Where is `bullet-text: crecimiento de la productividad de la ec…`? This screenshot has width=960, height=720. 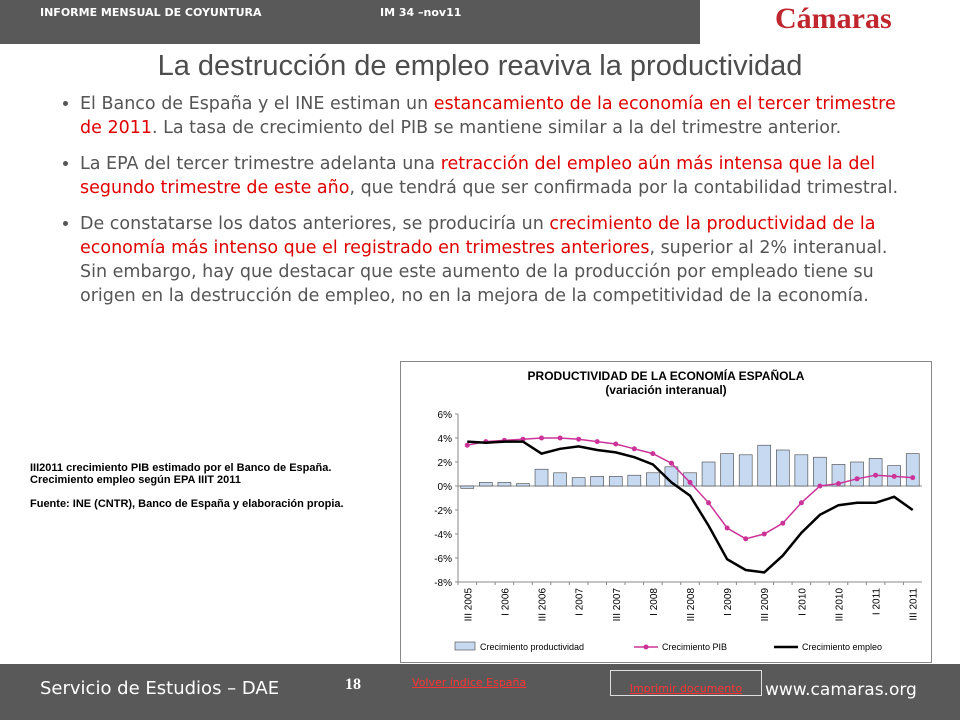
bullet-text: crecimiento de la productividad de la ec… is located at coordinates (478, 236).